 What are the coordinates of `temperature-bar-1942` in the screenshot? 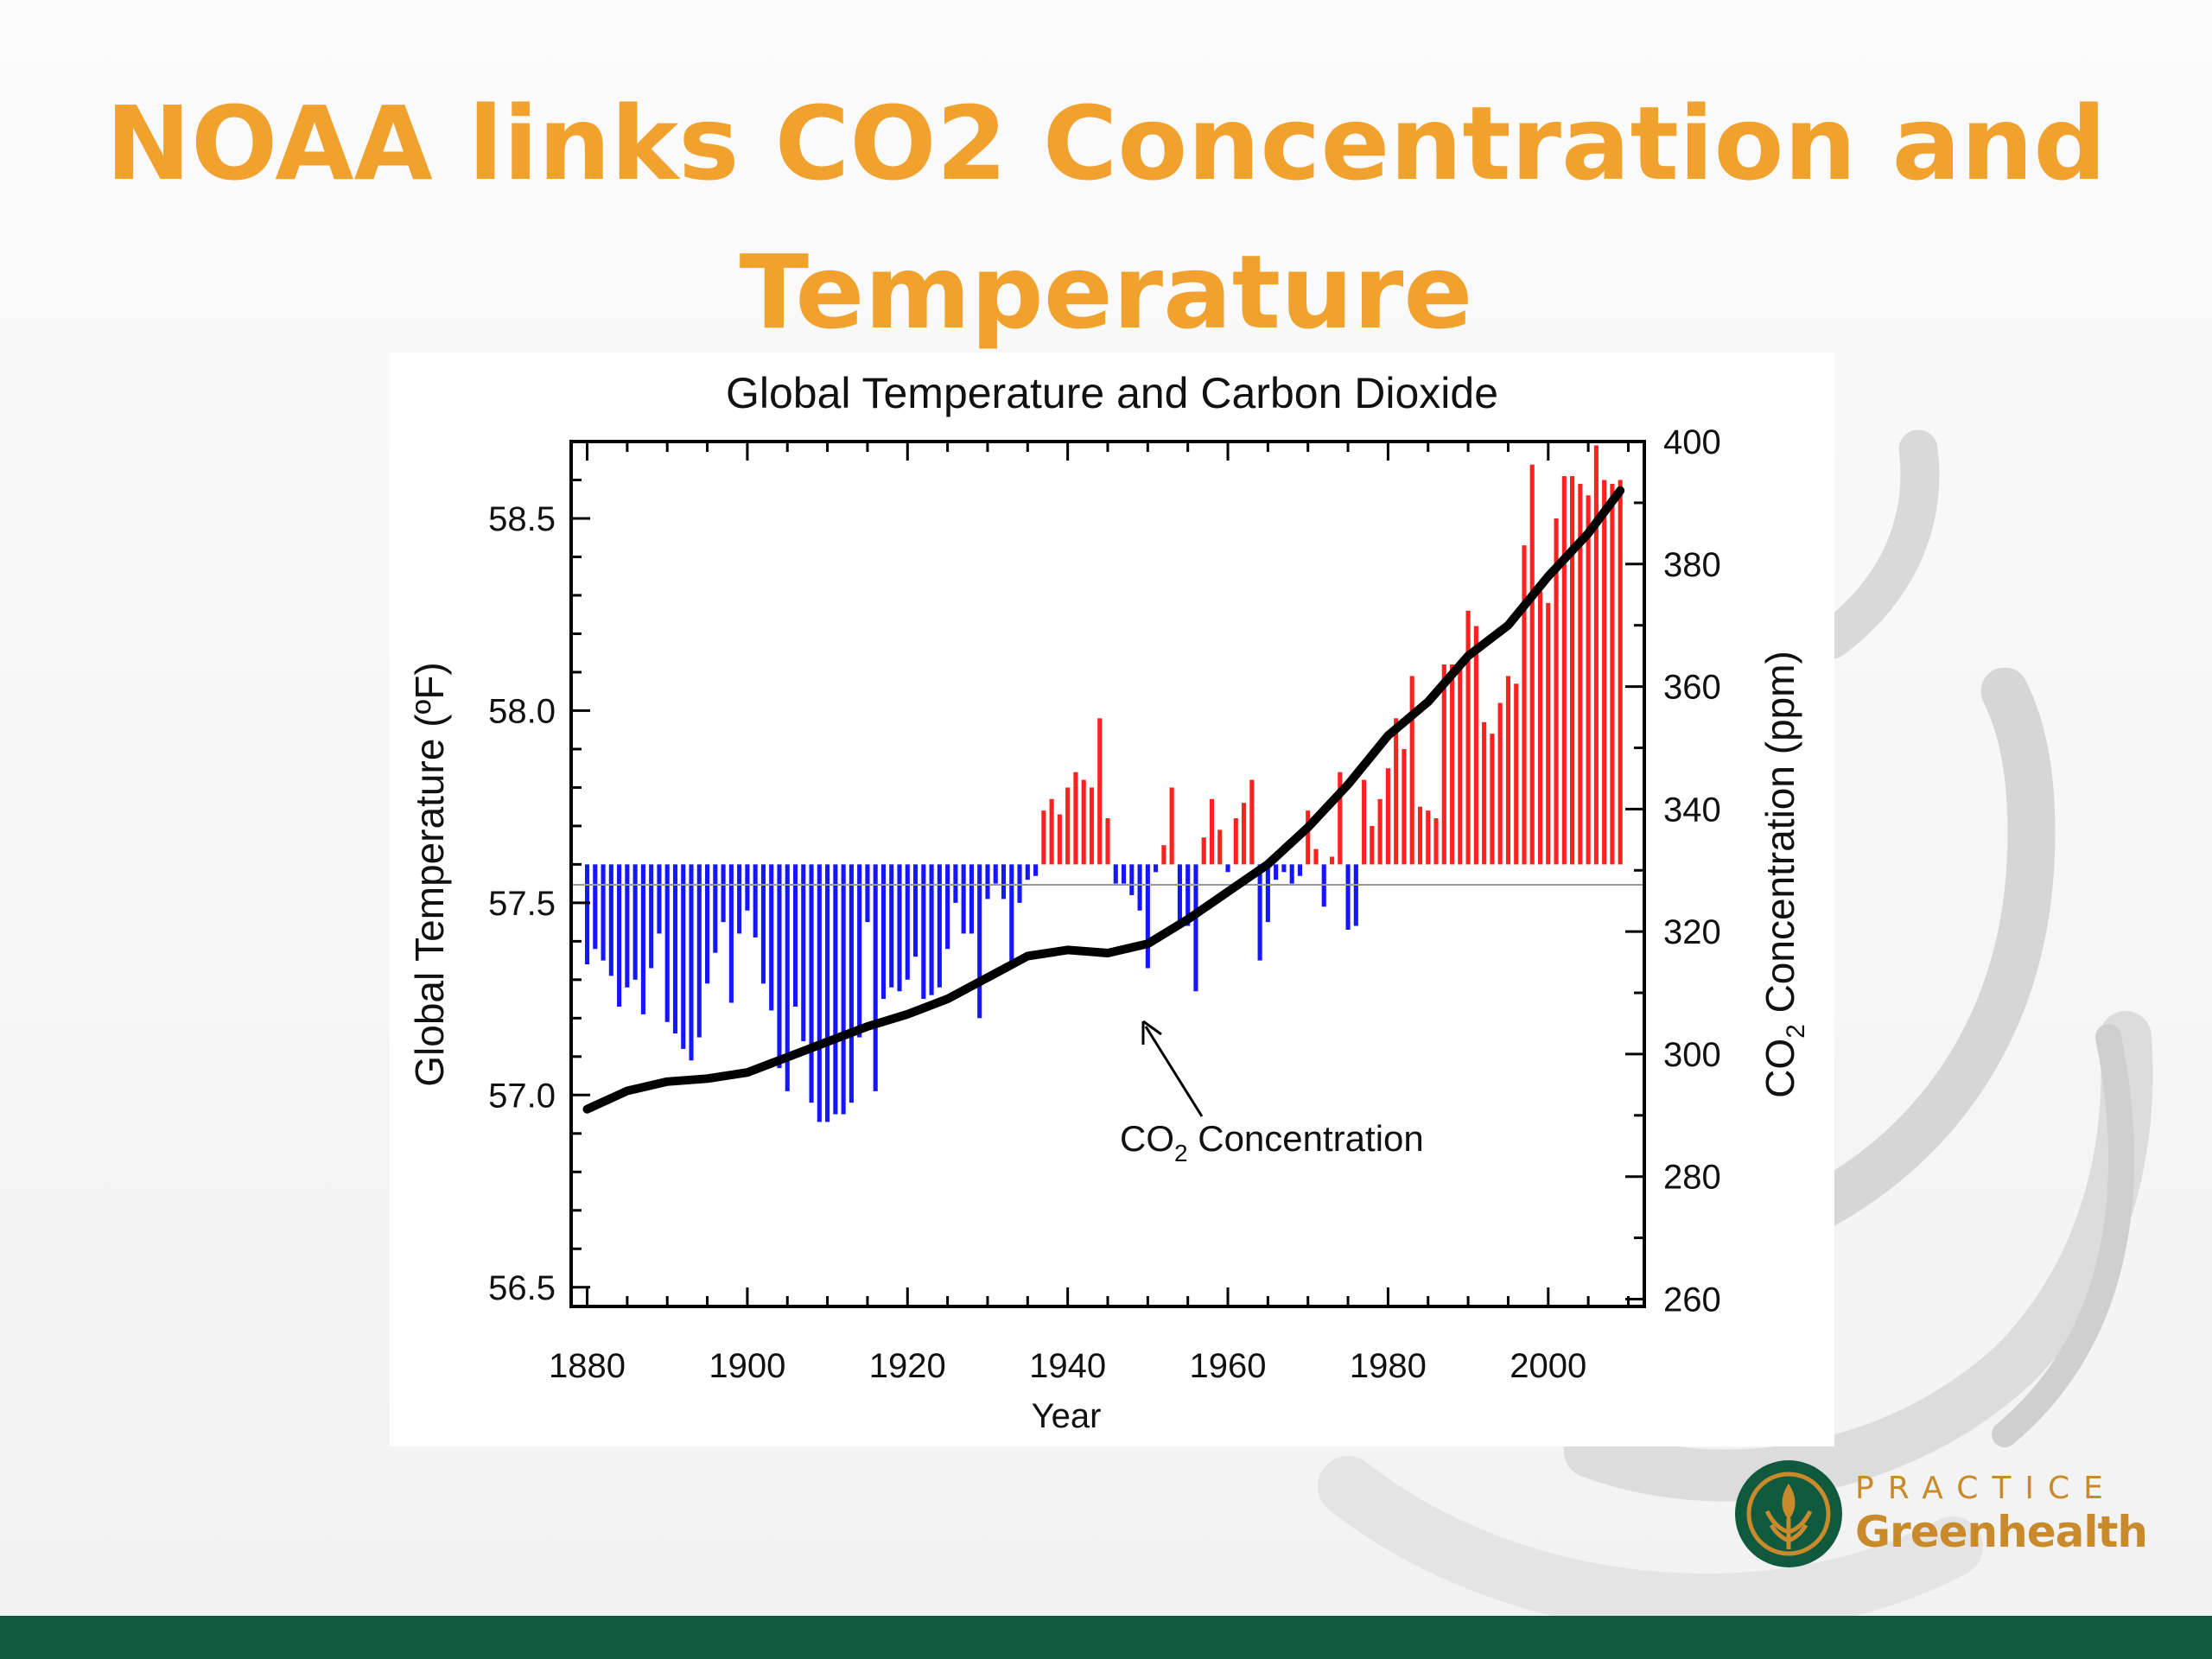 It's located at (1083, 822).